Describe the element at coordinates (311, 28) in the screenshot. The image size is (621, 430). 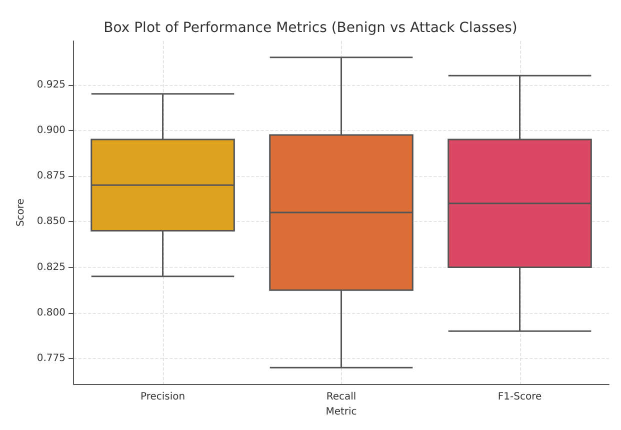
I see `chart-title: Box Plot of Performance Metrics (Benign vs Attack Classes)` at that location.